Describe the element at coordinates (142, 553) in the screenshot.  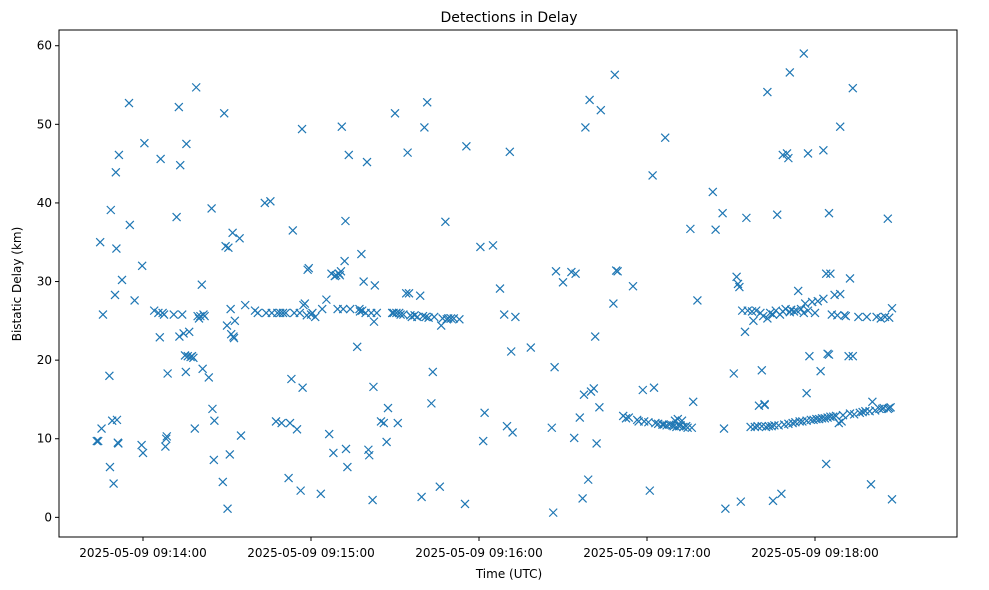
I see `x-tick-label: 2025-05-09 09:14:00` at that location.